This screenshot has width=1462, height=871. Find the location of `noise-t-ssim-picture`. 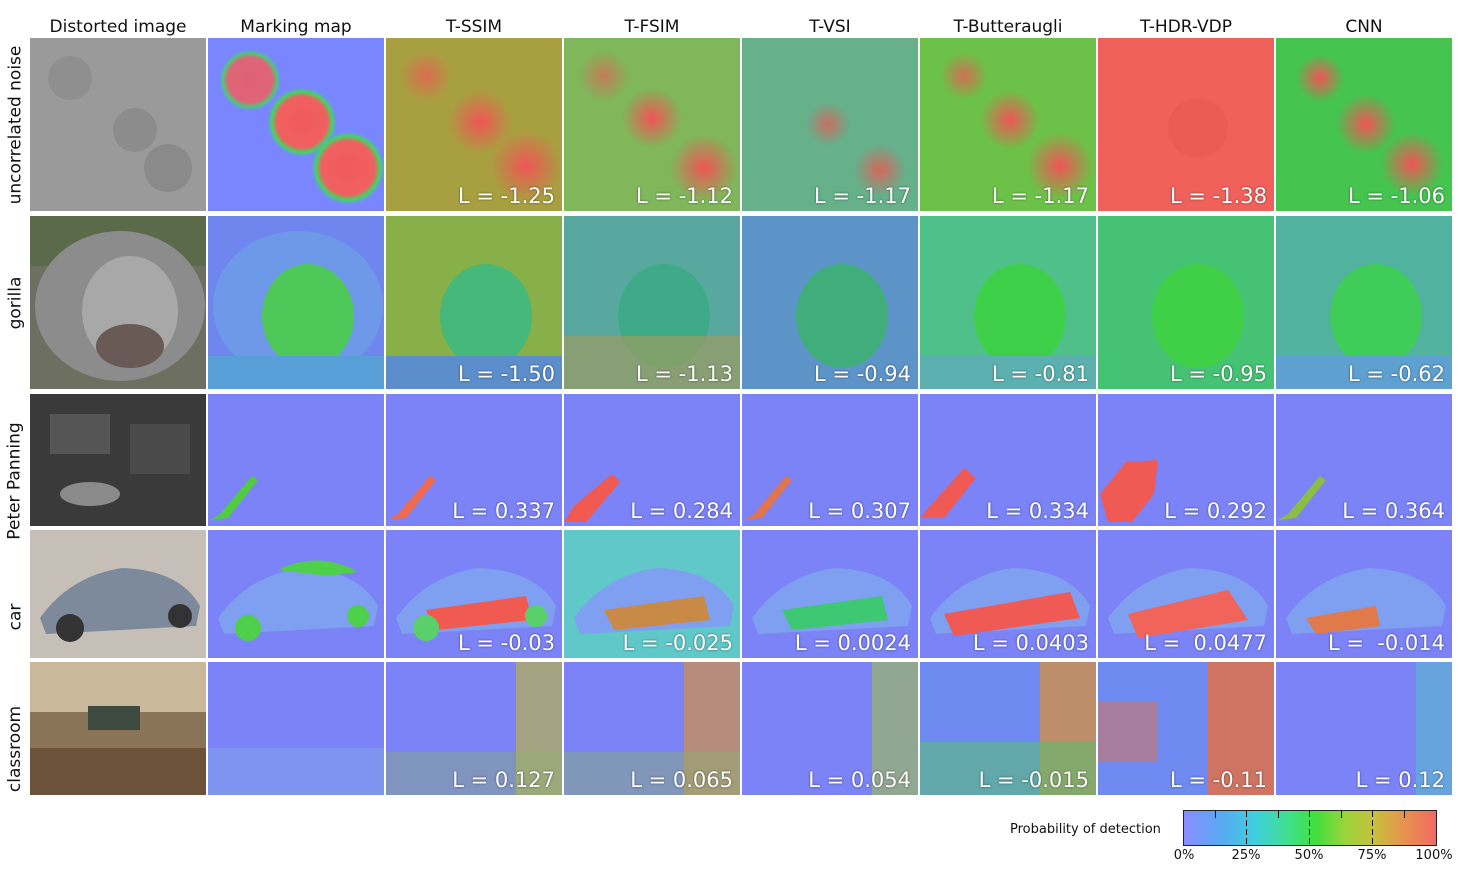

noise-t-ssim-picture is located at coordinates (474, 124).